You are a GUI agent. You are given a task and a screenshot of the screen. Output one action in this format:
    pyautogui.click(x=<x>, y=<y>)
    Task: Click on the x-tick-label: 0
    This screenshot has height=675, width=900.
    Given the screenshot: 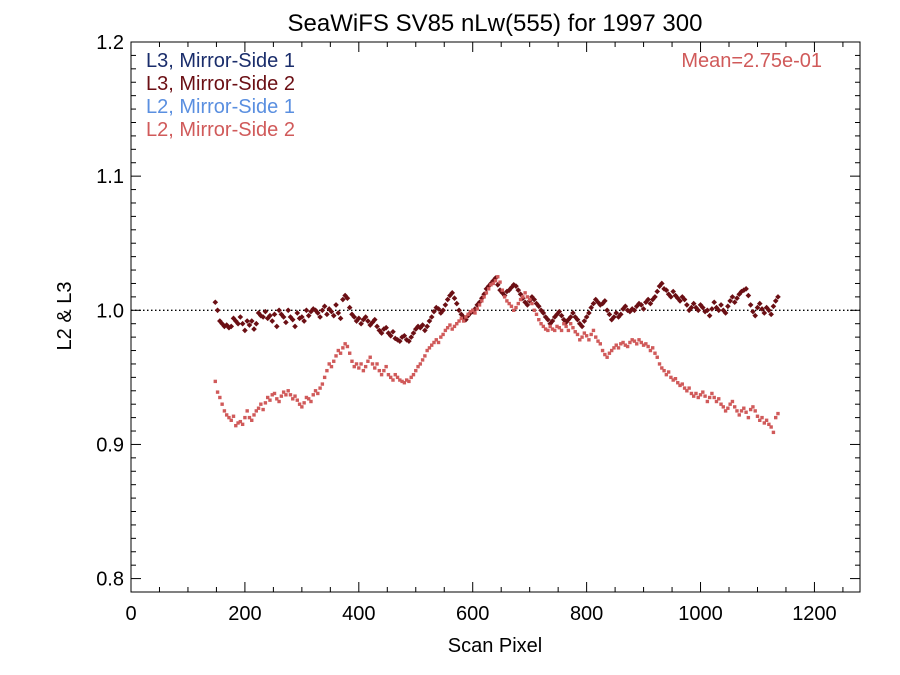 What is the action you would take?
    pyautogui.click(x=130, y=614)
    